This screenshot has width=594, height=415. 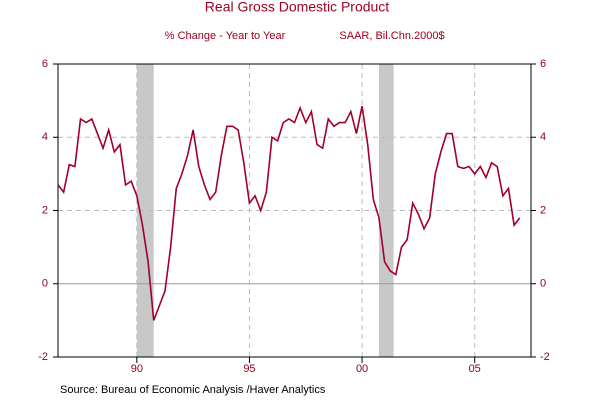 I want to click on y-tick-label: 6, so click(x=45, y=64).